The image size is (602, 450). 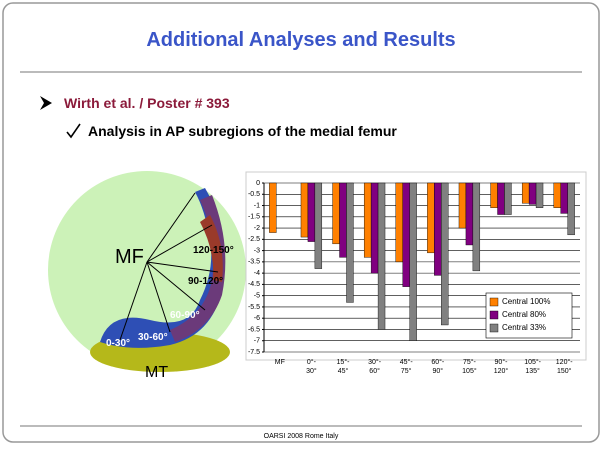 What do you see at coordinates (438, 366) in the screenshot?
I see `x-tick-label: 60°-90°` at bounding box center [438, 366].